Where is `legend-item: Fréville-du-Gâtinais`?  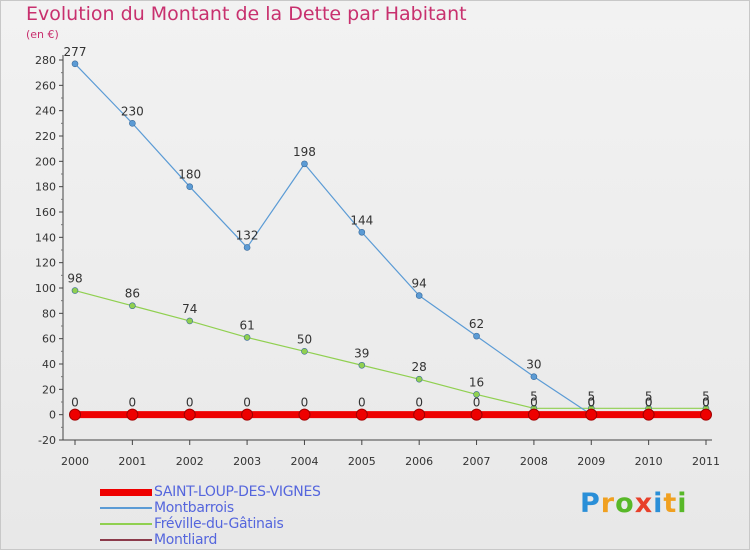
legend-item: Fréville-du-Gâtinais is located at coordinates (210, 524).